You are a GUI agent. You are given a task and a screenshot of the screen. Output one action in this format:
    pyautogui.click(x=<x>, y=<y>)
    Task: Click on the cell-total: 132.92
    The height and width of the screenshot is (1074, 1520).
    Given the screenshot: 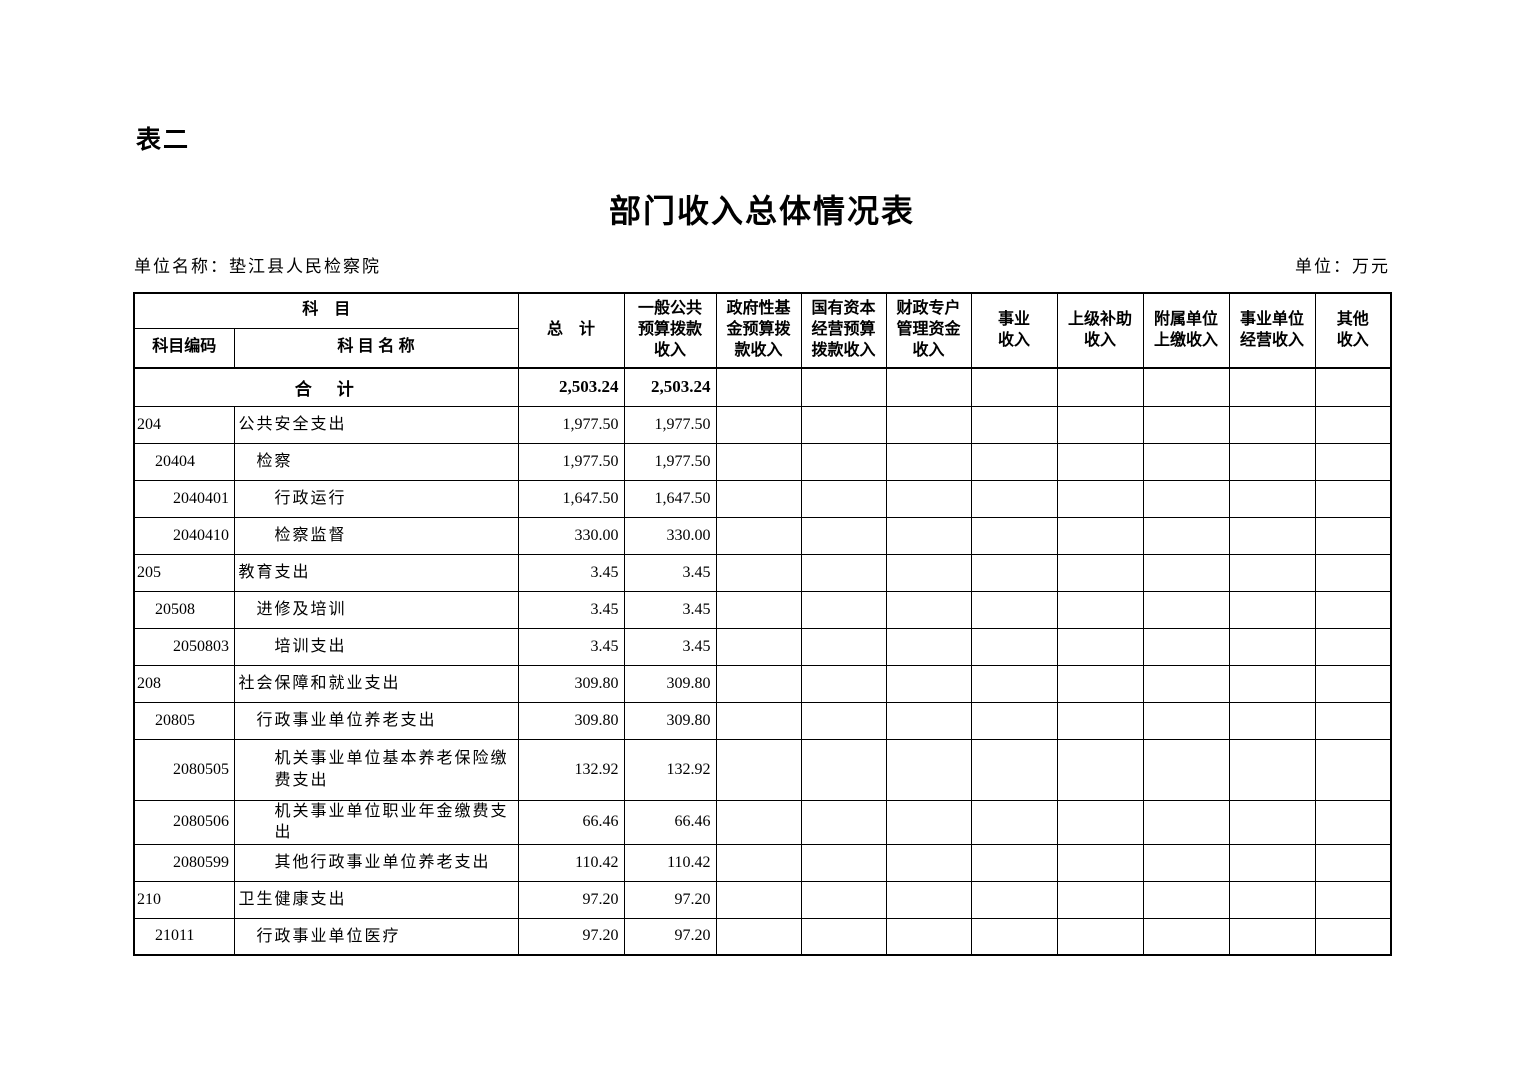 What is the action you would take?
    pyautogui.click(x=571, y=769)
    